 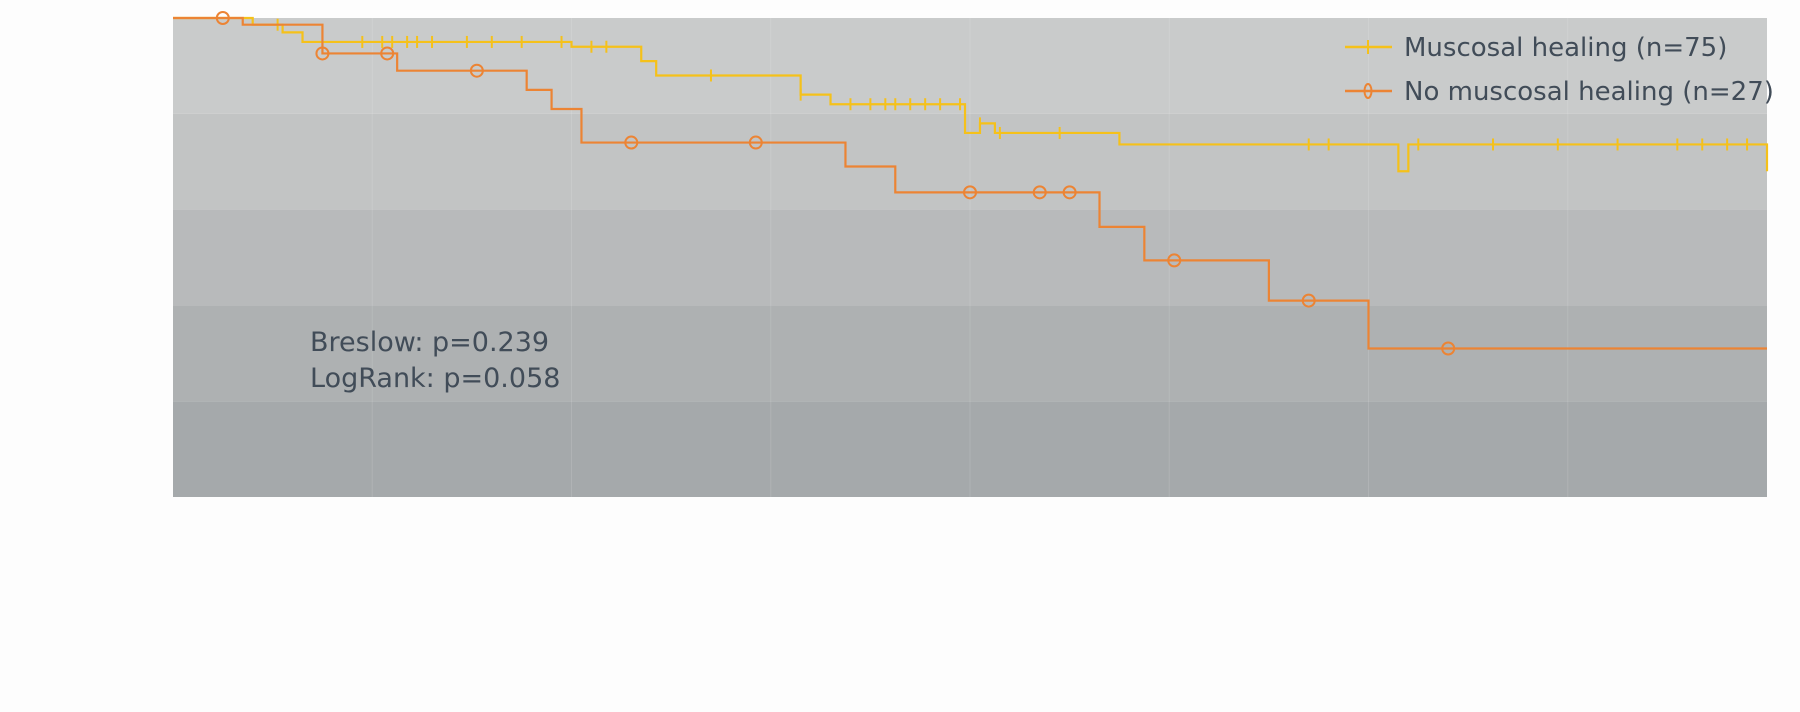 What do you see at coordinates (1368, 91) in the screenshot?
I see `legend-circle-marker` at bounding box center [1368, 91].